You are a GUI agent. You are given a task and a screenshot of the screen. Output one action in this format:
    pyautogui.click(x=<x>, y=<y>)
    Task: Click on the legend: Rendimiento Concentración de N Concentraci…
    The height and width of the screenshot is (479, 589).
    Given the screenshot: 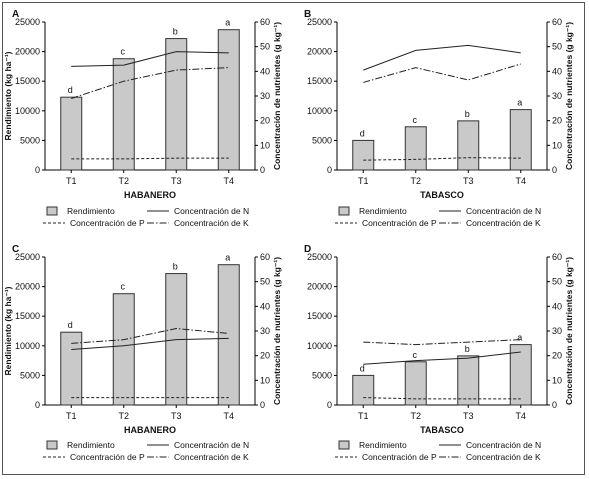 What is the action you would take?
    pyautogui.click(x=146, y=217)
    